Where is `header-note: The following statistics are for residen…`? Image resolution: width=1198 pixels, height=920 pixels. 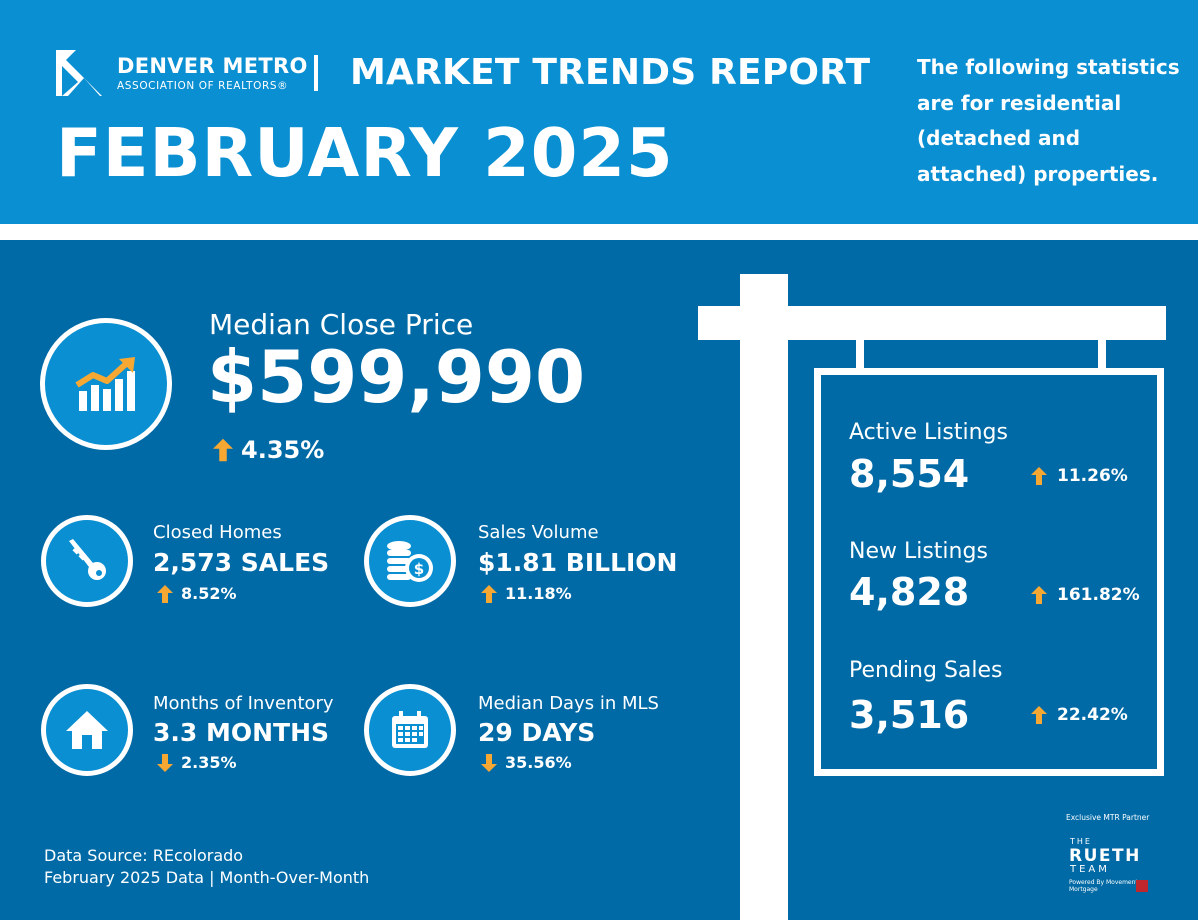
header-note: The following statistics are for residen… is located at coordinates (1048, 120).